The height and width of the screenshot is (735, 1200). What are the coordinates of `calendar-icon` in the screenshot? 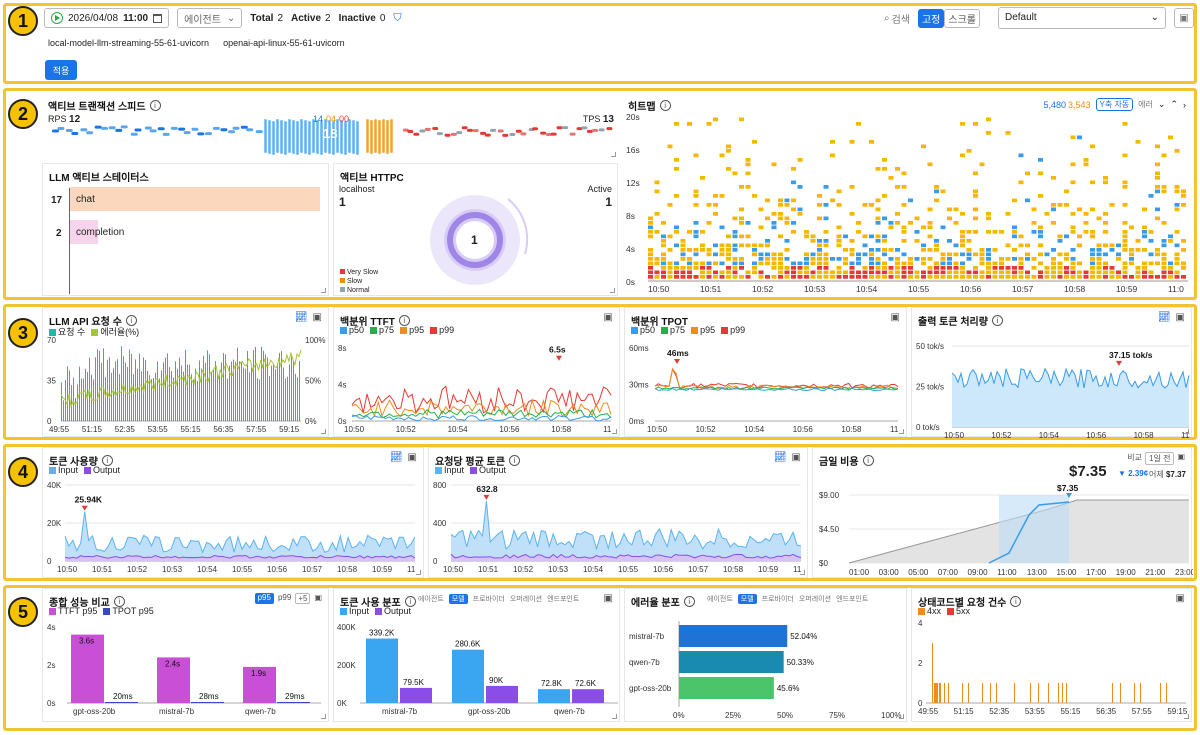 It's located at (158, 18).